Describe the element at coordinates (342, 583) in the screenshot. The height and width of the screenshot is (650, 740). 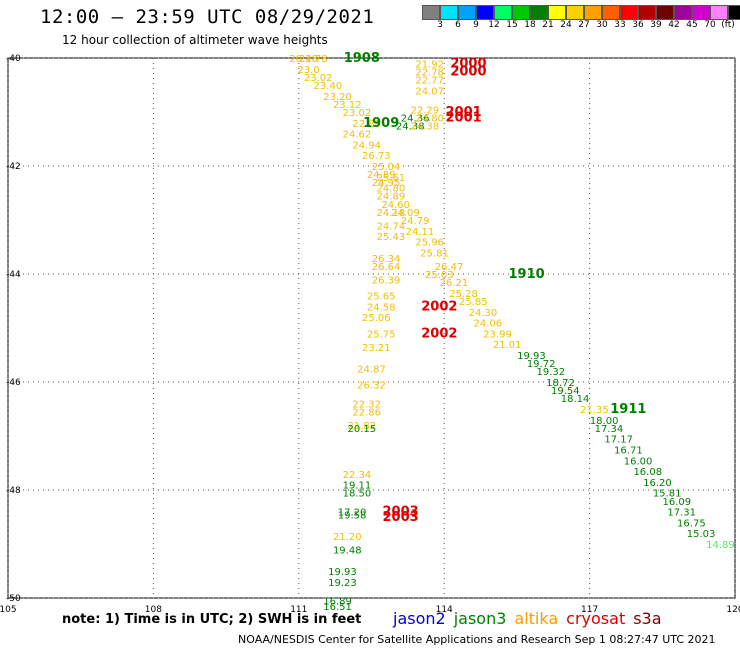
I see `data-label: 19.23` at that location.